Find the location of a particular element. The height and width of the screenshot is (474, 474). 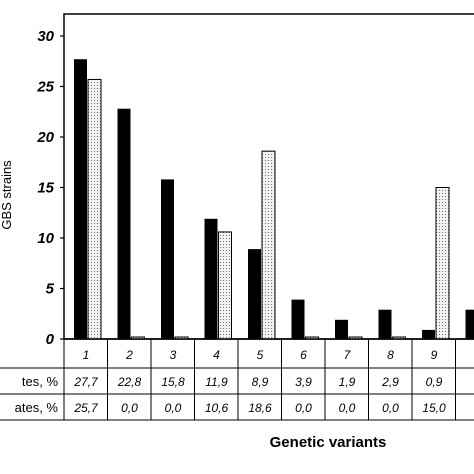

table-cell: 1,9 is located at coordinates (347, 382).